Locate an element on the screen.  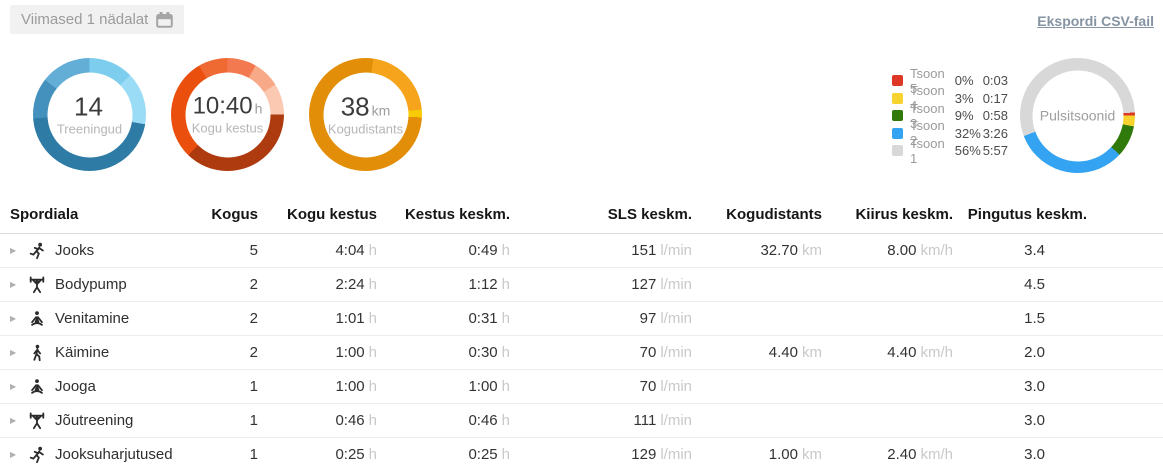
table-cell: 1.5 is located at coordinates (1058, 318).